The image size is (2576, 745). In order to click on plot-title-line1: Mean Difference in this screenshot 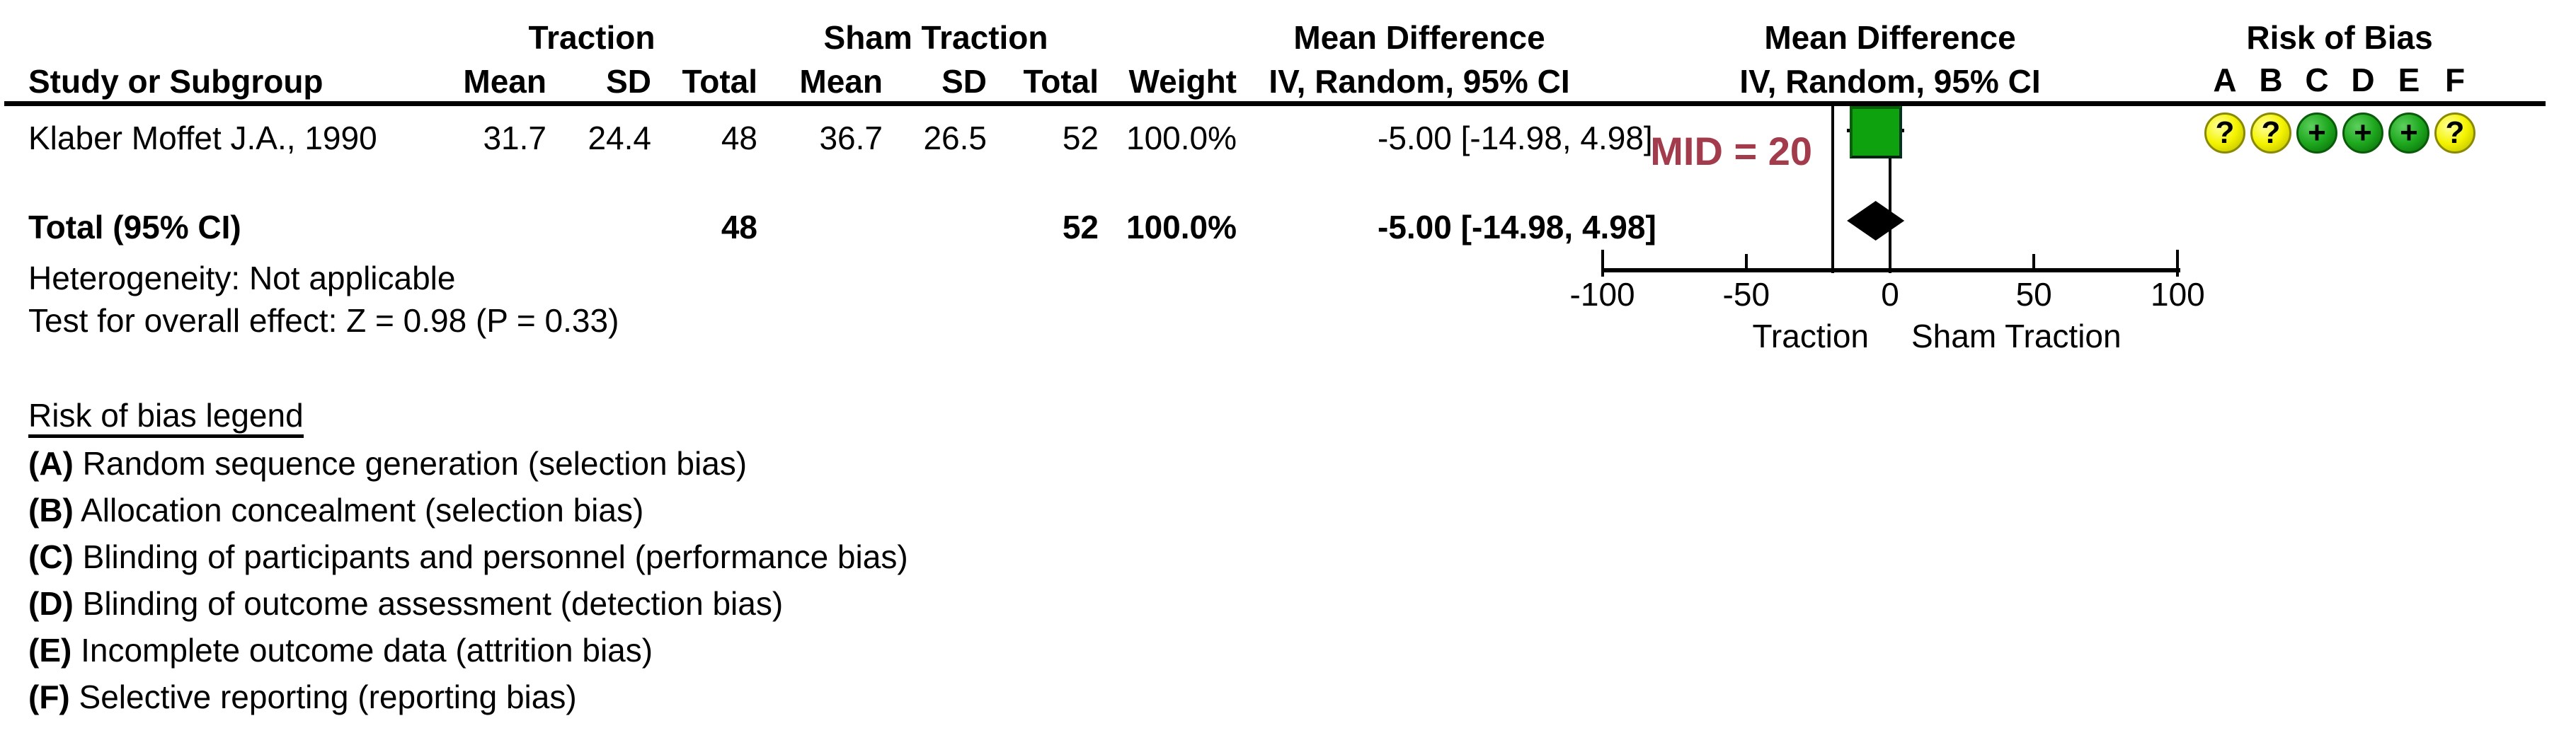, I will do `click(1890, 37)`.